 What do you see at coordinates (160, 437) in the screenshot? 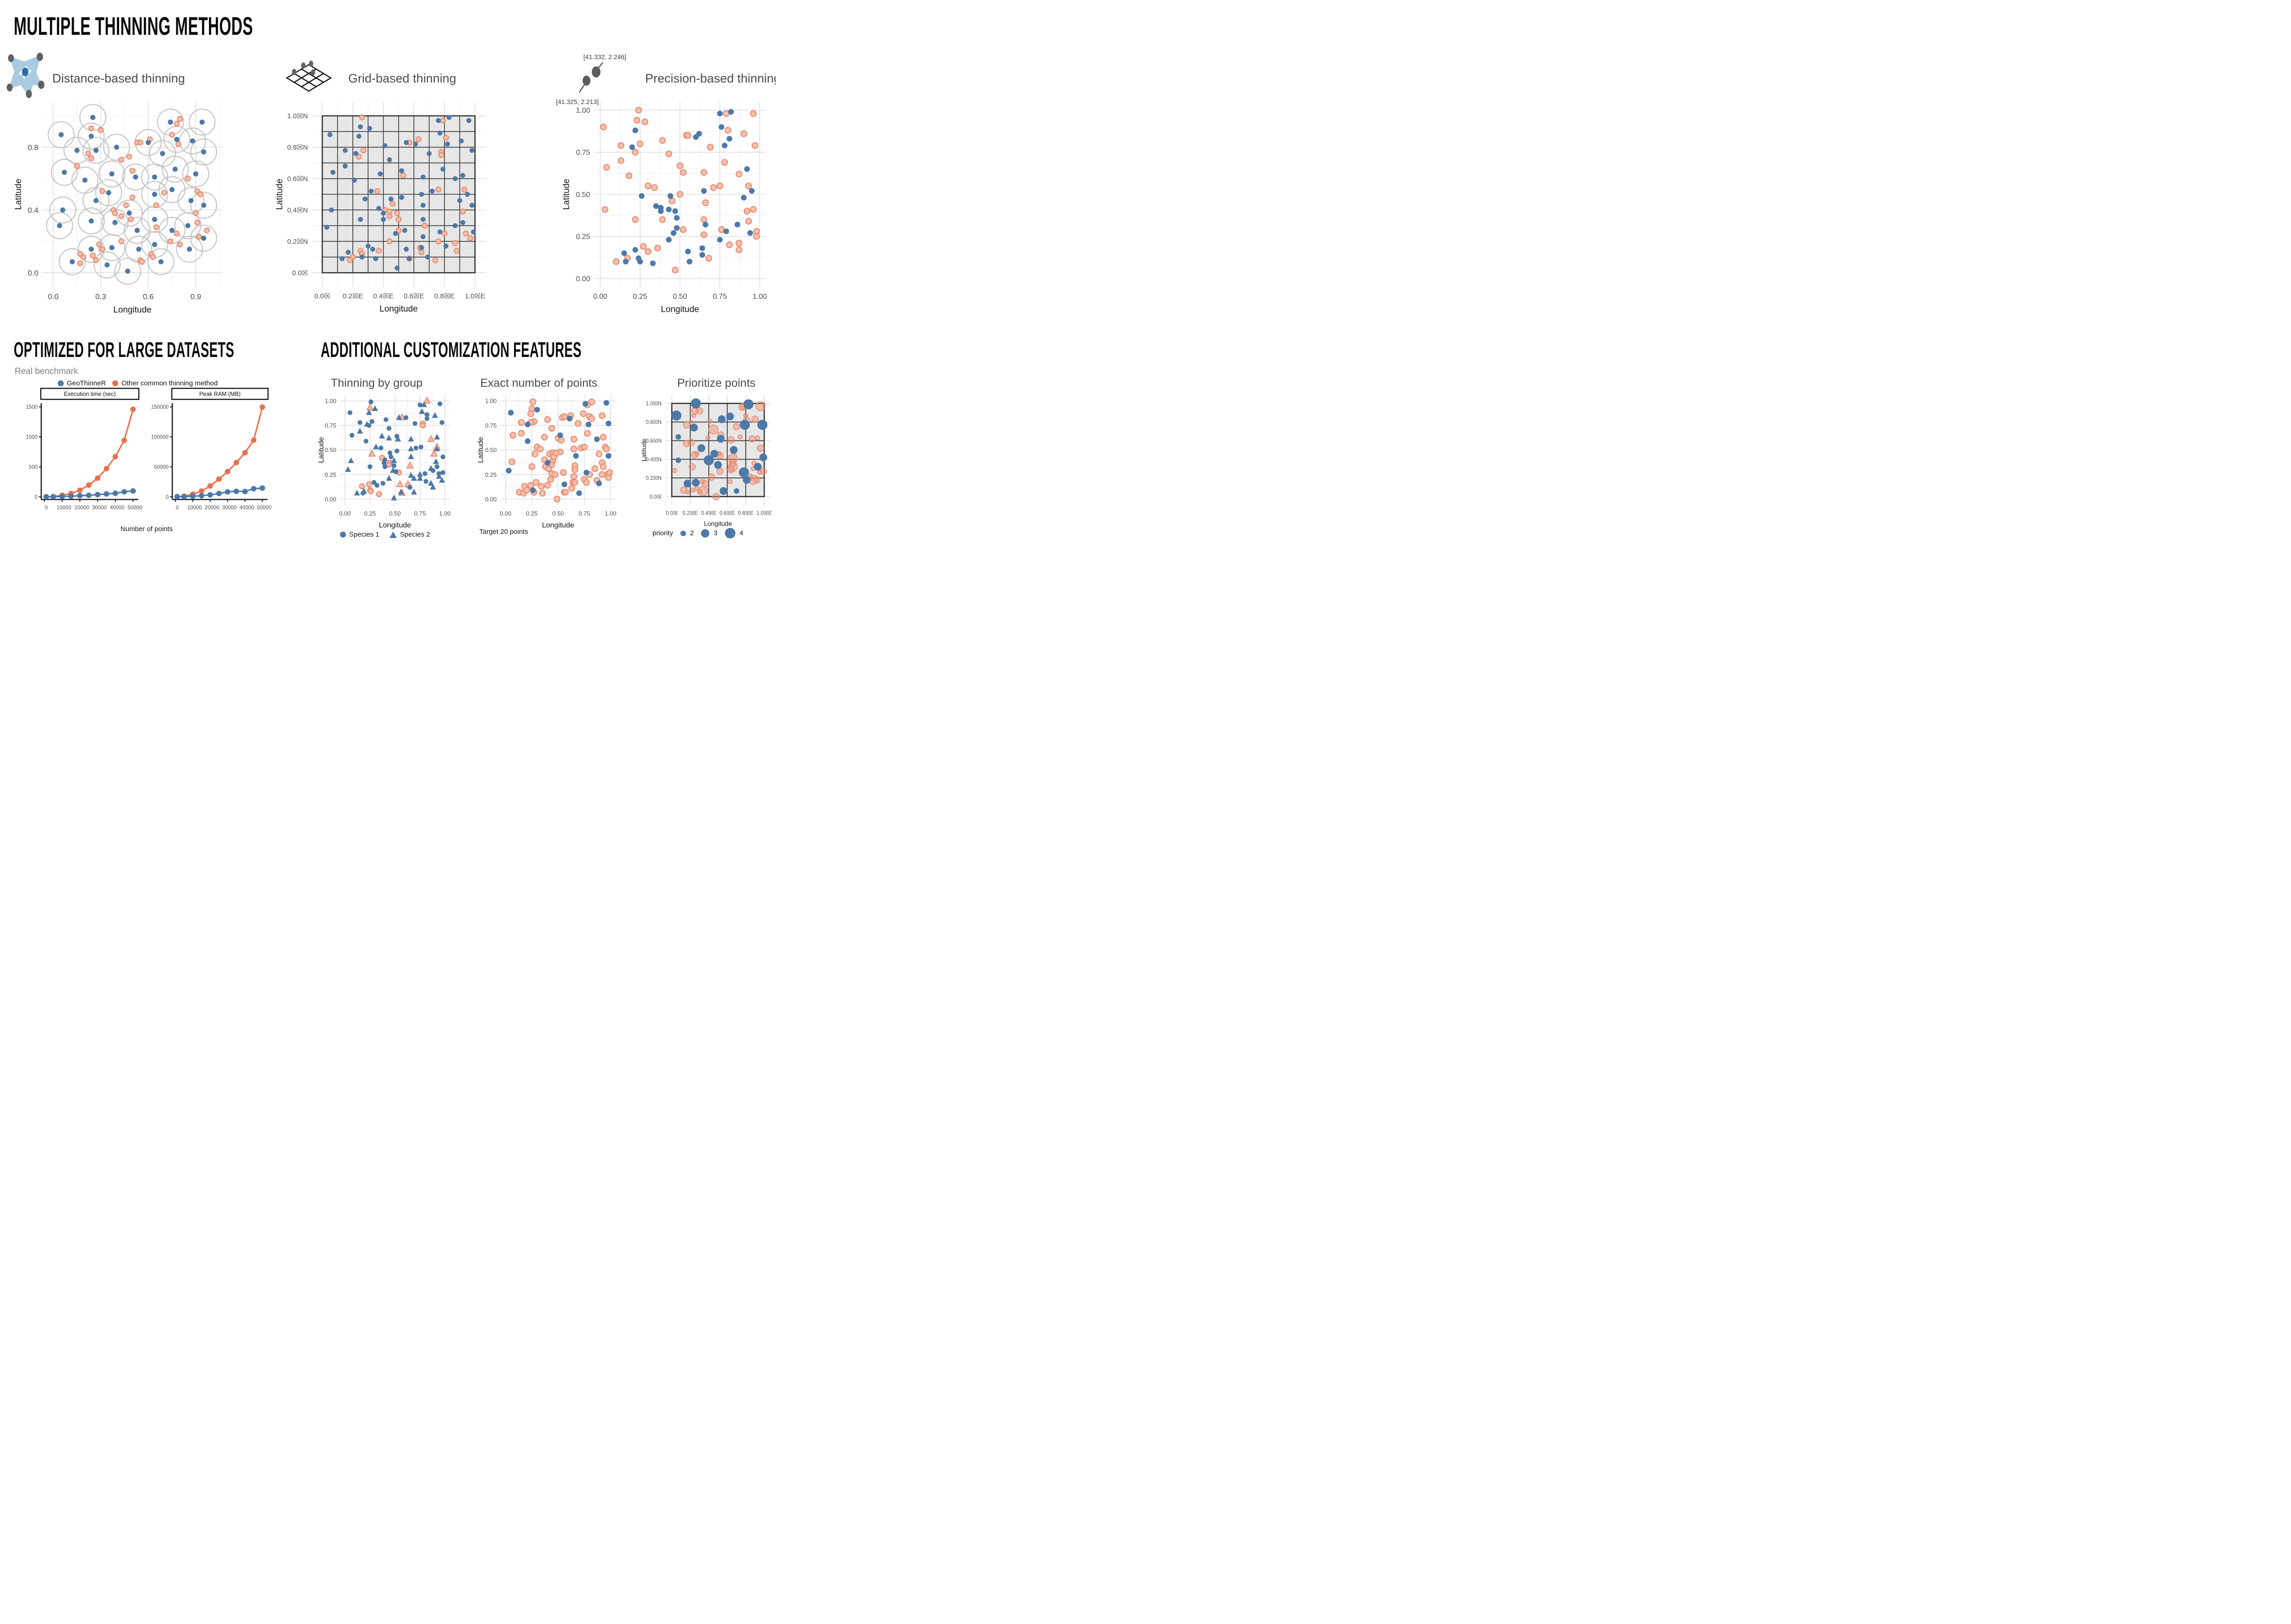
I see `svg-text: 100000` at bounding box center [160, 437].